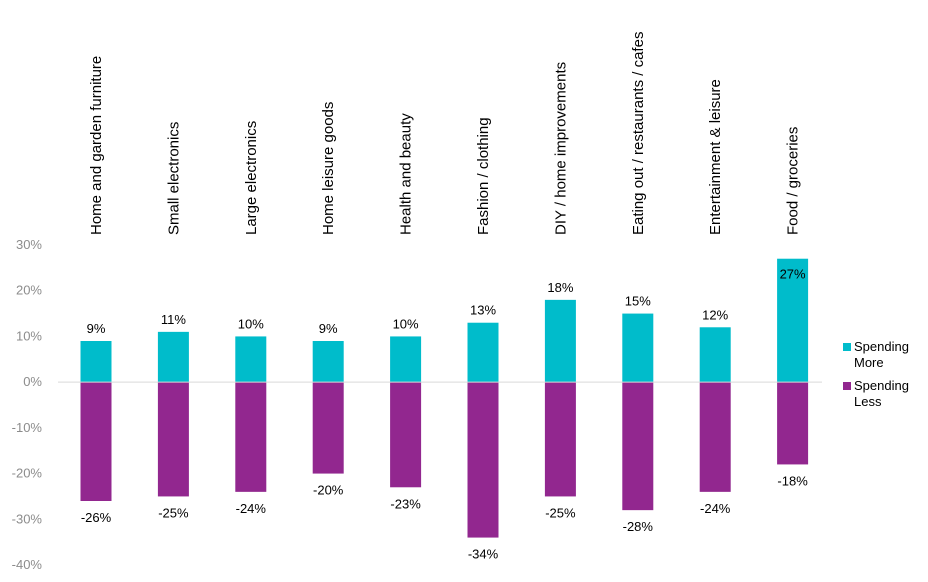  Describe the element at coordinates (560, 287) in the screenshot. I see `data-label-spending-more: 18%` at that location.